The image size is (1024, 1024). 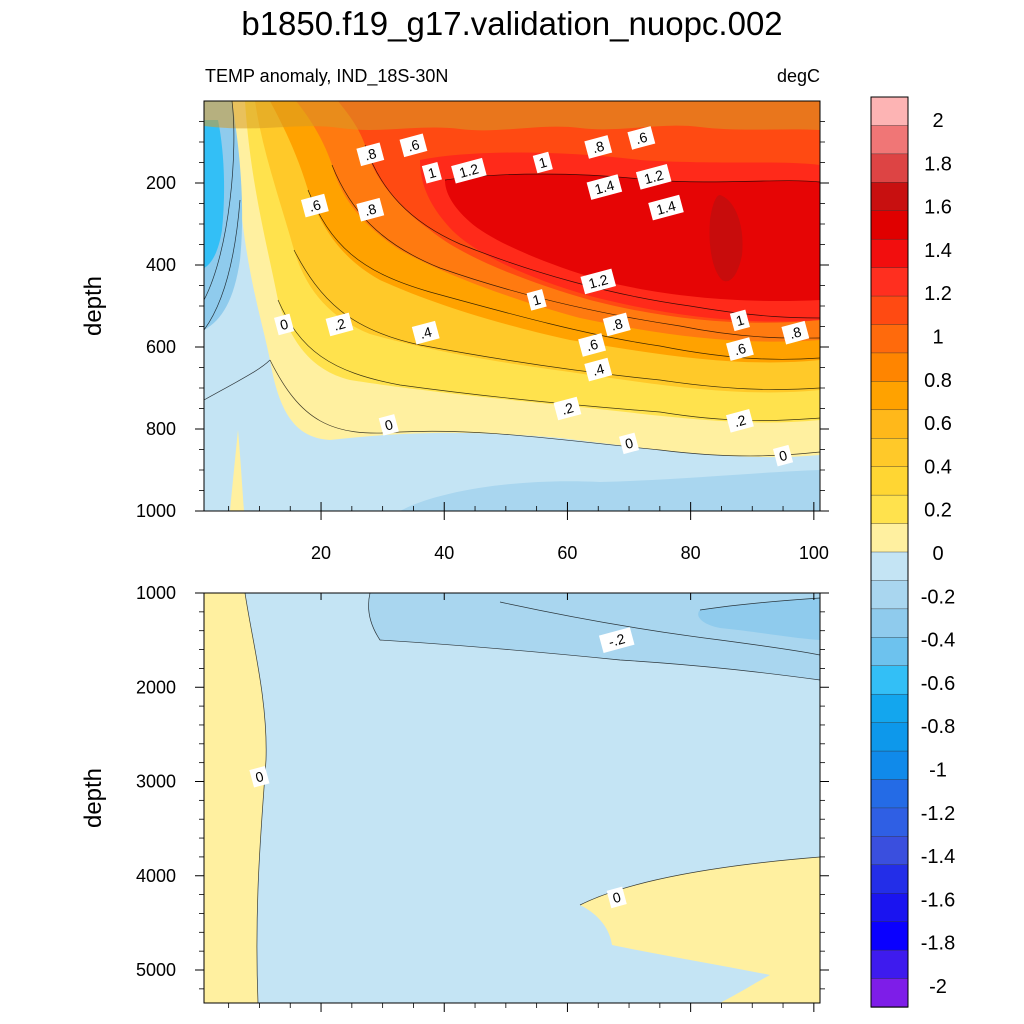 What do you see at coordinates (156, 782) in the screenshot?
I see `y-tick-label: 3000` at bounding box center [156, 782].